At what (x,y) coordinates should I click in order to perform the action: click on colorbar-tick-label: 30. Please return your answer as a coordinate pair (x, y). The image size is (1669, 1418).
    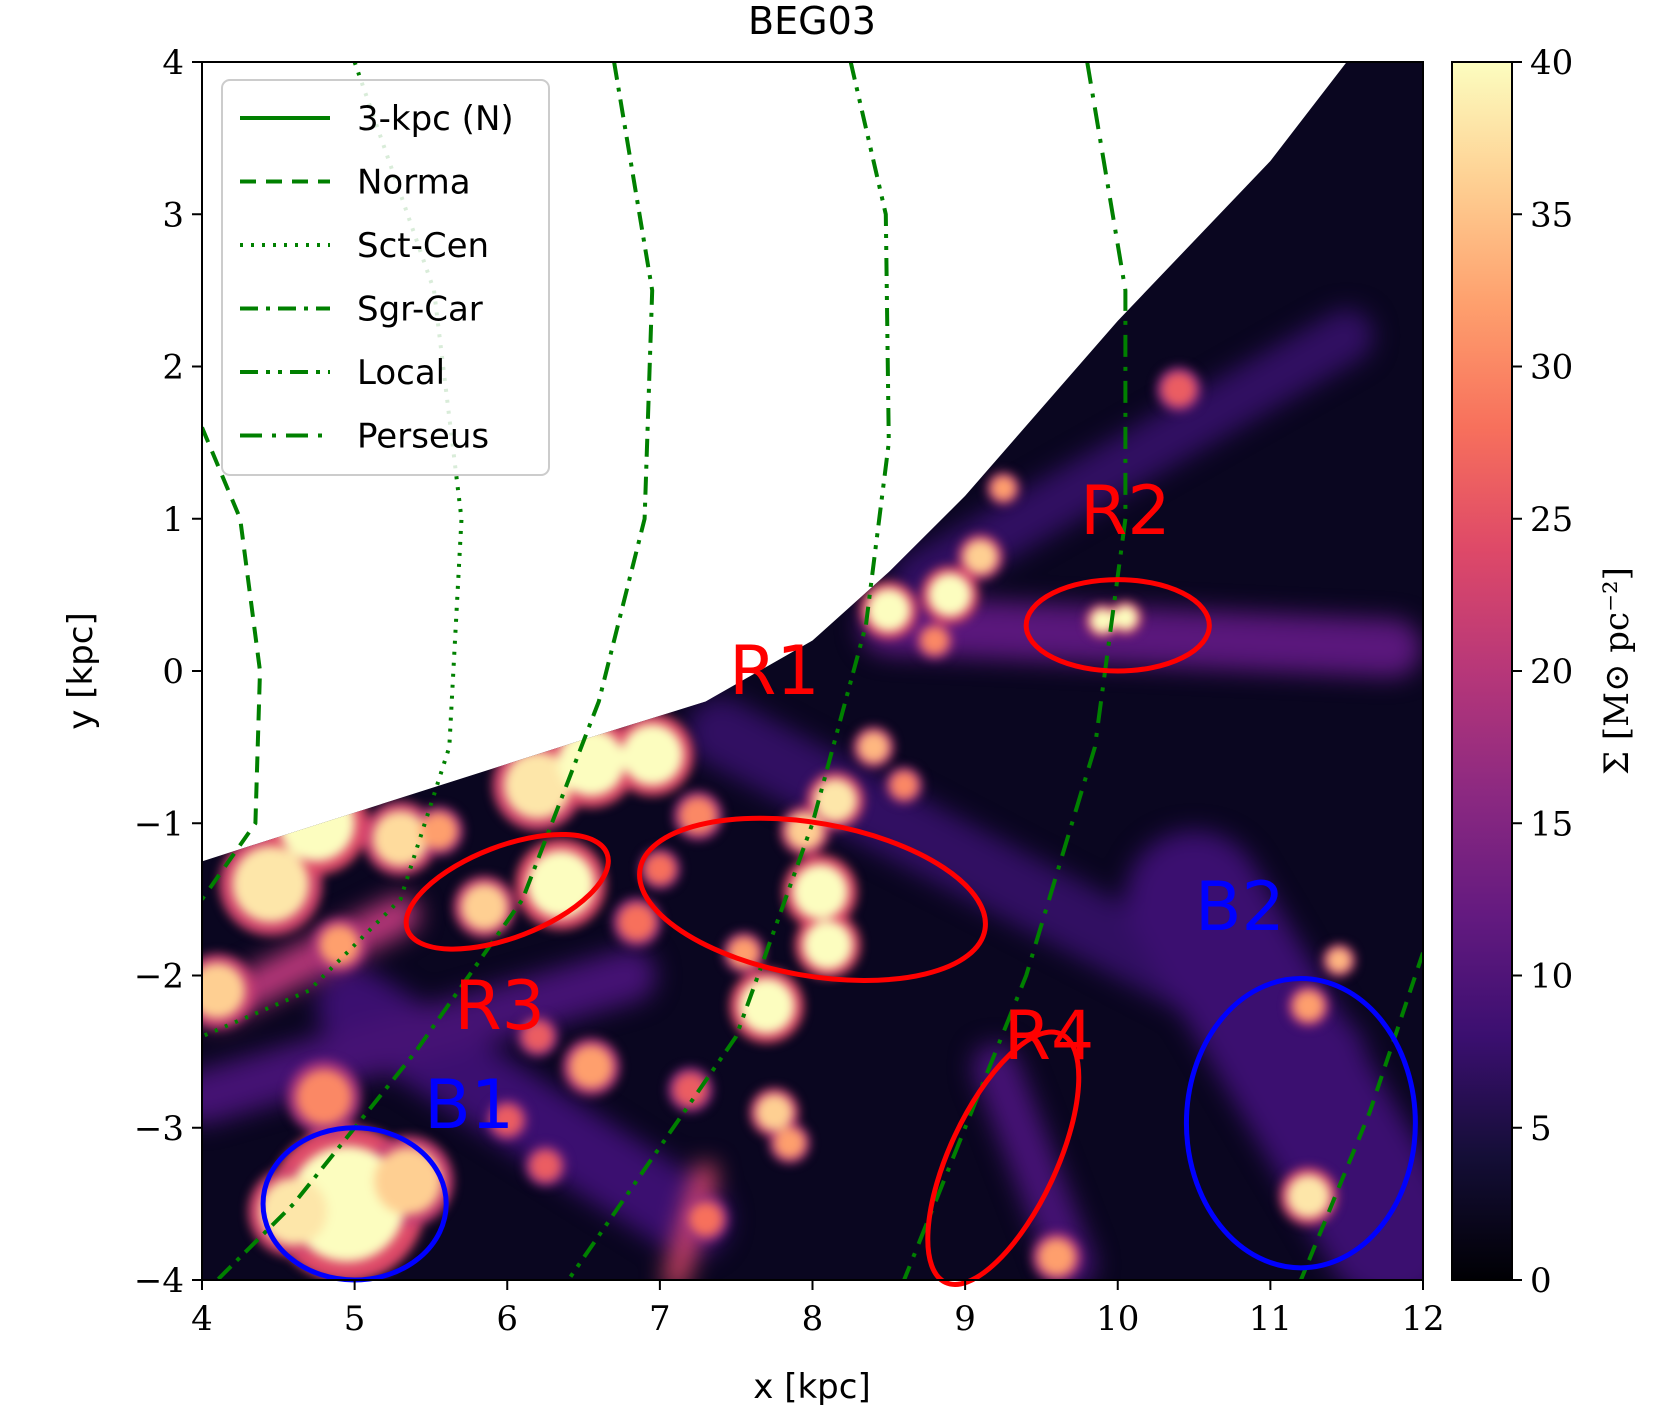
    Looking at the image, I should click on (1551, 368).